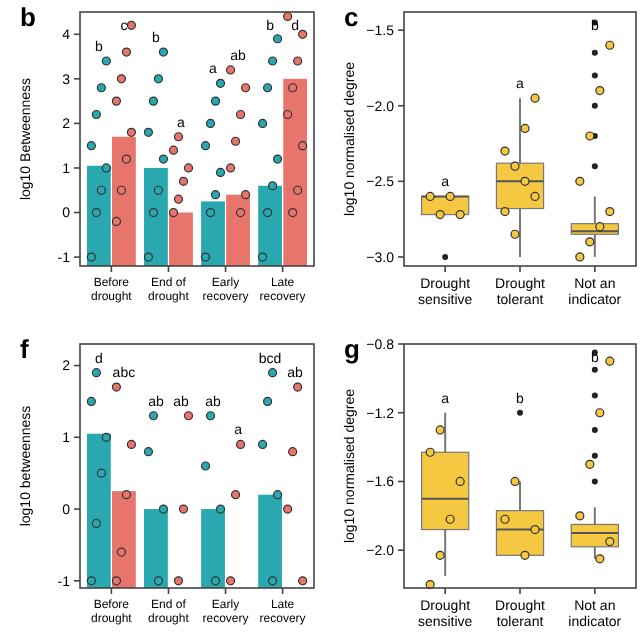  What do you see at coordinates (351, 17) in the screenshot?
I see `chart-title: c` at bounding box center [351, 17].